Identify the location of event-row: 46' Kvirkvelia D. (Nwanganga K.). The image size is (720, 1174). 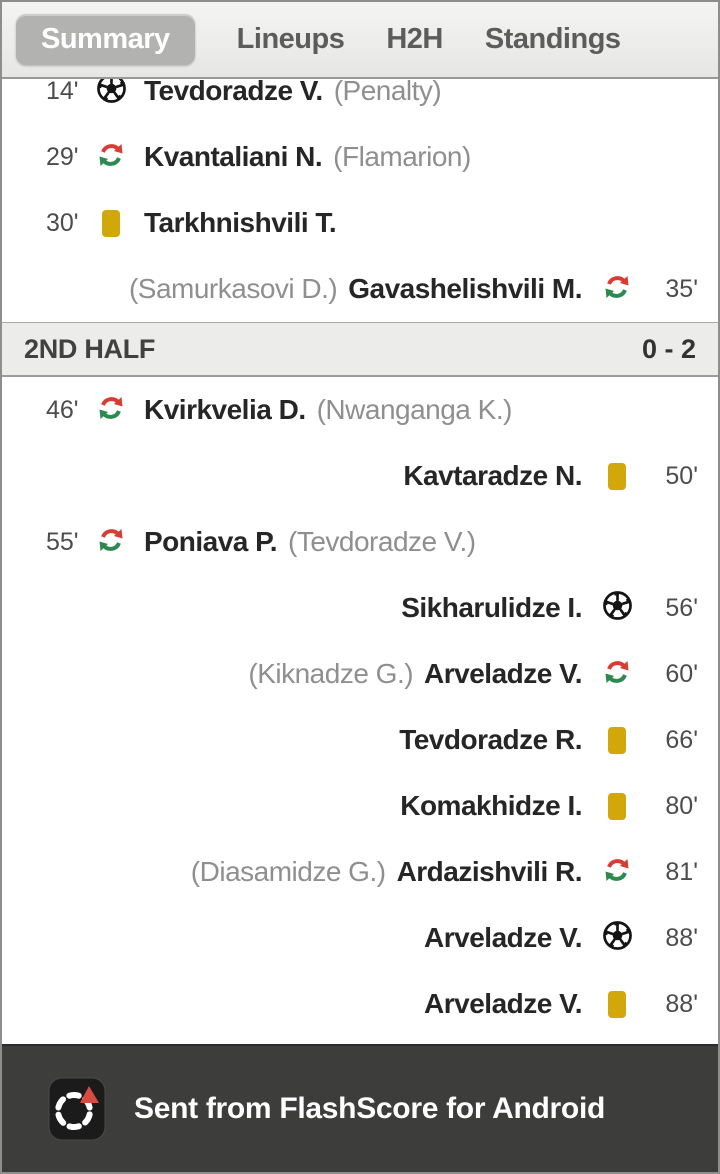
(360, 410).